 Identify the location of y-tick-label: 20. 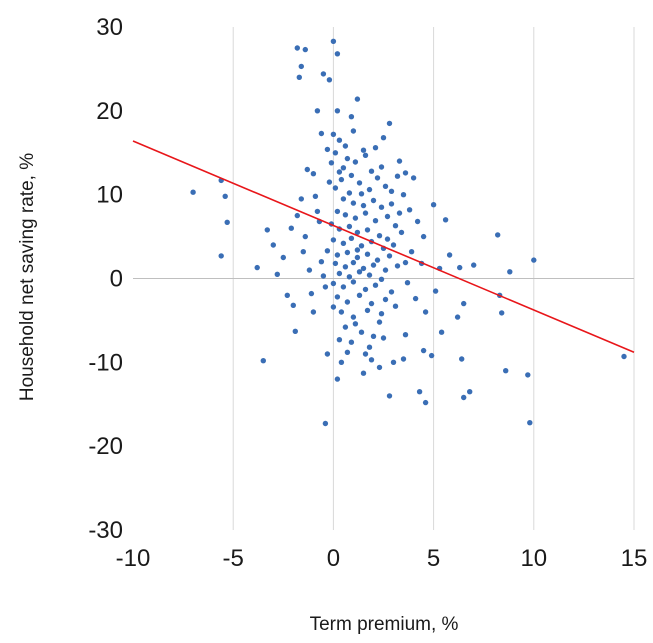
(109, 111).